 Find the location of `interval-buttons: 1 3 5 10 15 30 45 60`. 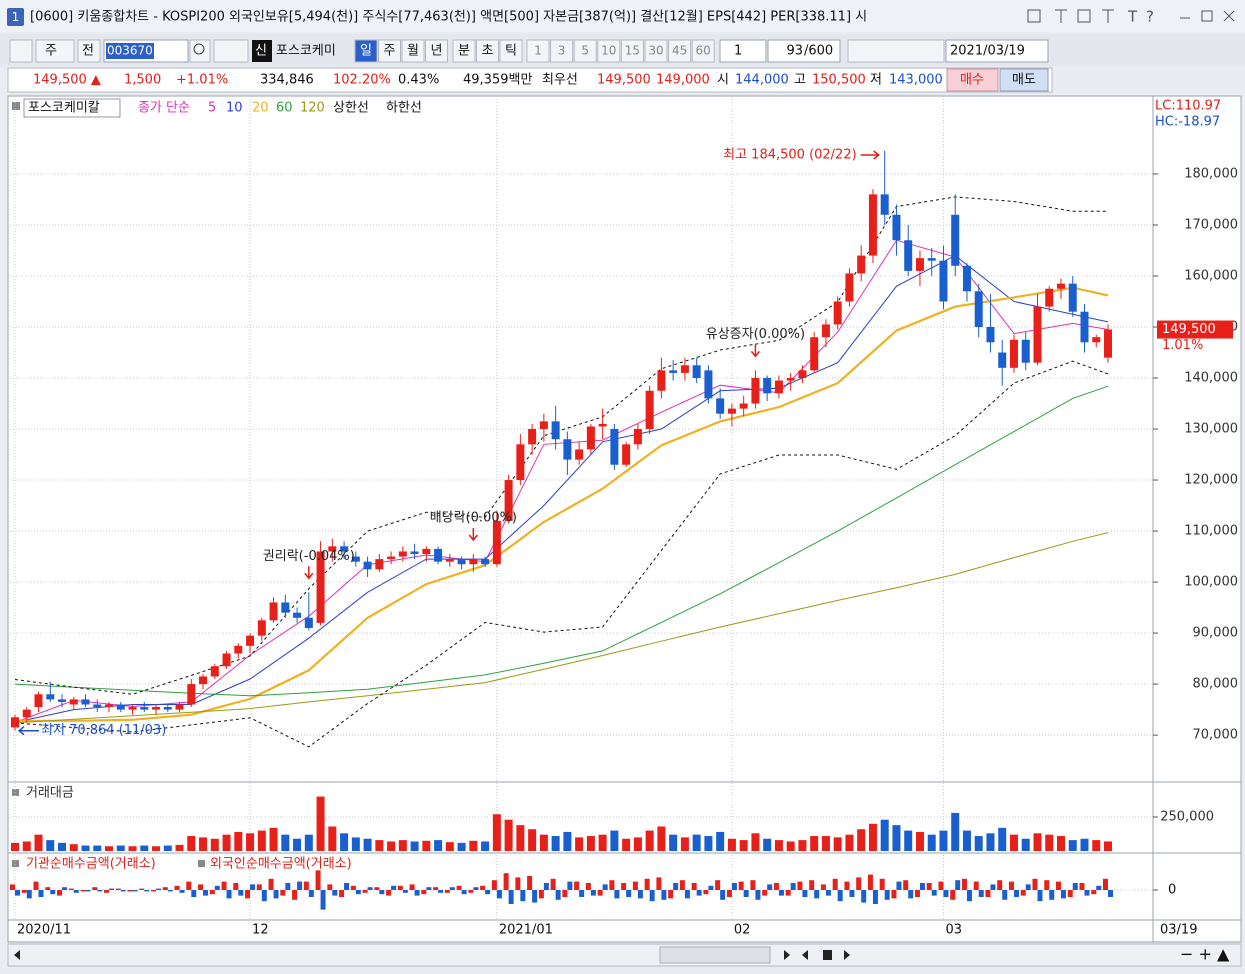

interval-buttons: 1 3 5 10 15 30 45 60 is located at coordinates (620, 51).